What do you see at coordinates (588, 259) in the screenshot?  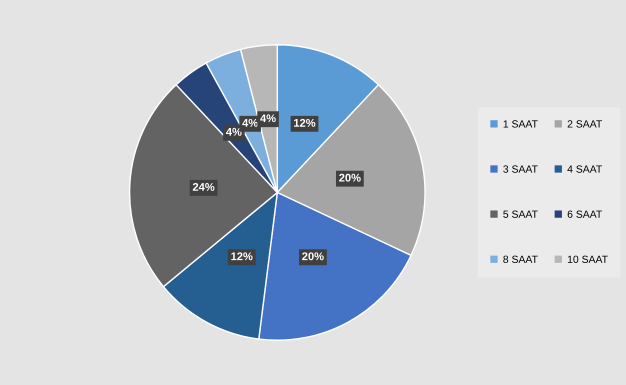 I see `legend-label: 10 SAAT` at bounding box center [588, 259].